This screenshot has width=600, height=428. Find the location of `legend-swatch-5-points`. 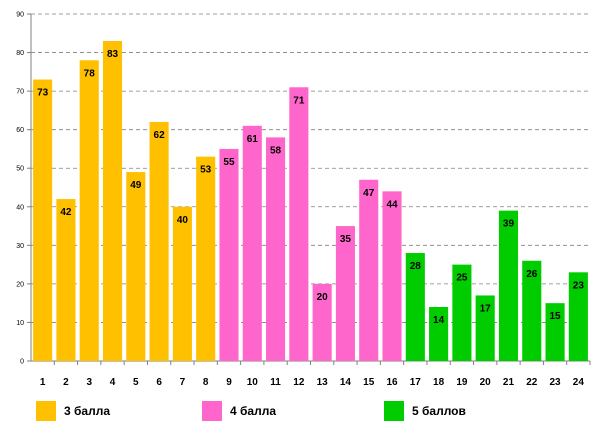

legend-swatch-5-points is located at coordinates (394, 411).